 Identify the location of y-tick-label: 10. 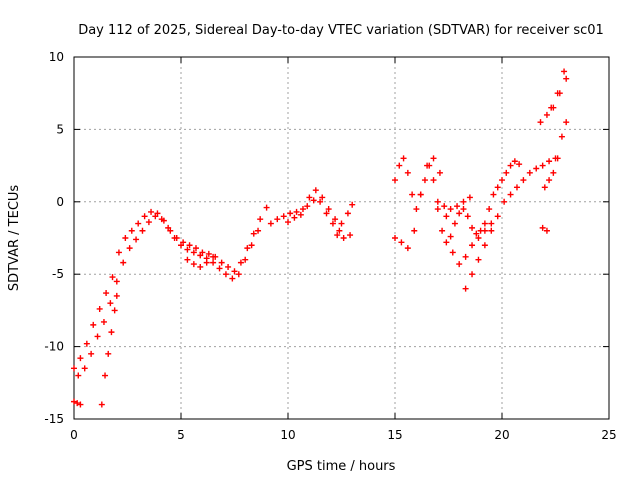
(56, 57).